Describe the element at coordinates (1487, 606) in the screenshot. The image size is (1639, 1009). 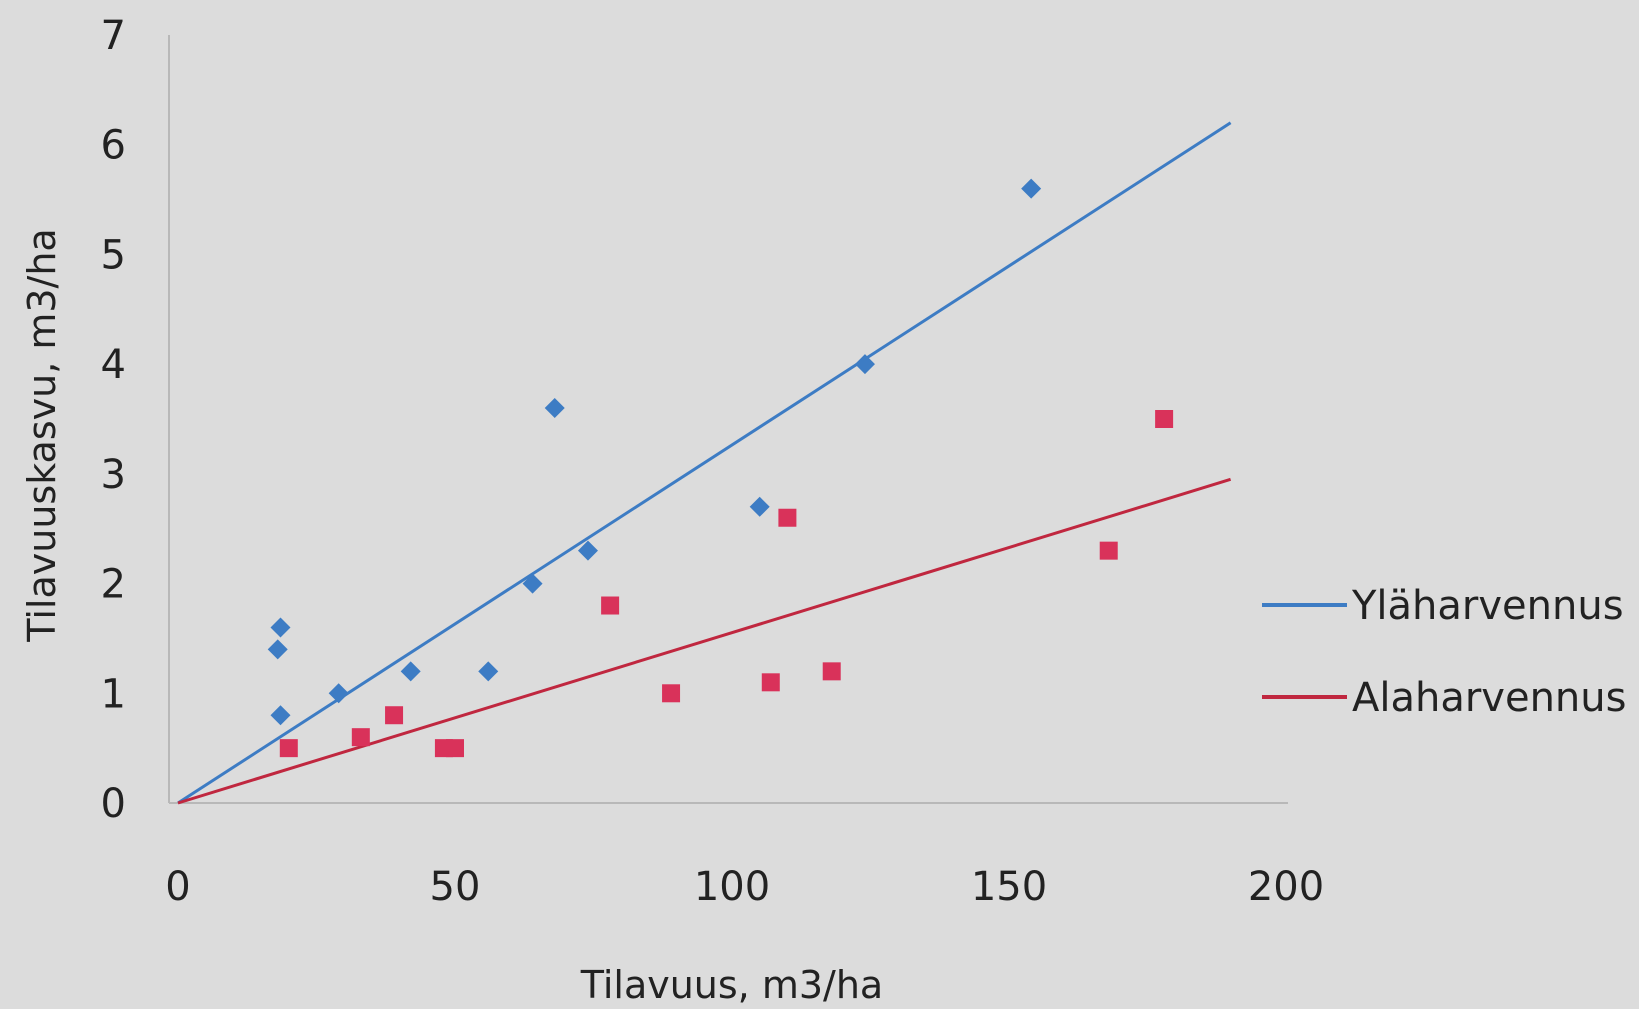
I see `legend-label-ylaharvennus: Yläharvennus` at that location.